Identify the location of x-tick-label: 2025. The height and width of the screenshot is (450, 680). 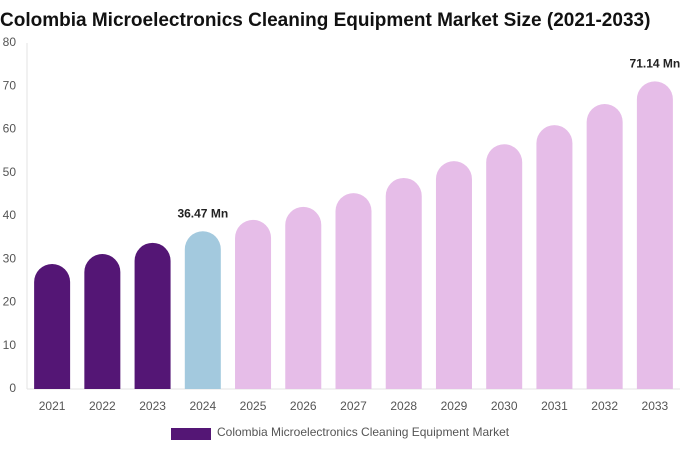
(253, 406).